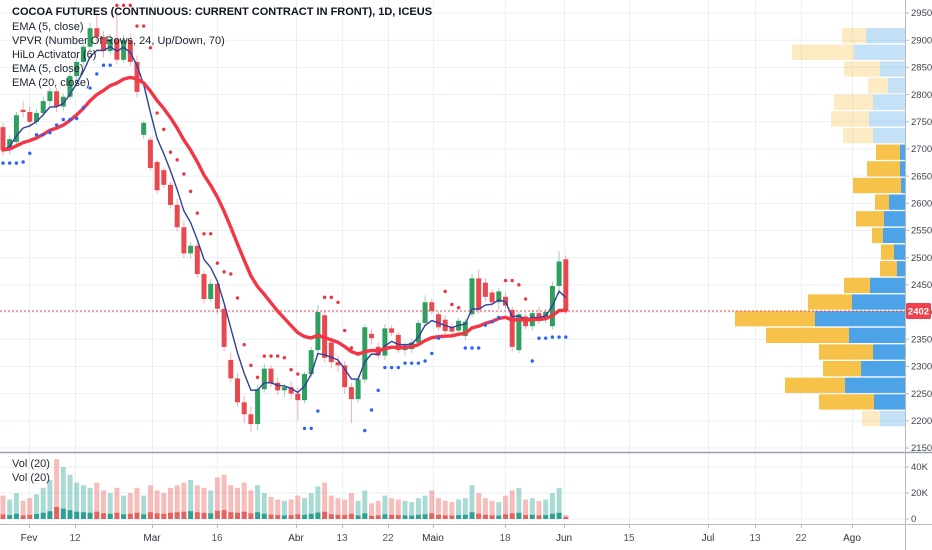 Image resolution: width=932 pixels, height=550 pixels. Describe the element at coordinates (54, 55) in the screenshot. I see `legend-hilo-activator: HiLo Activator (6)` at that location.